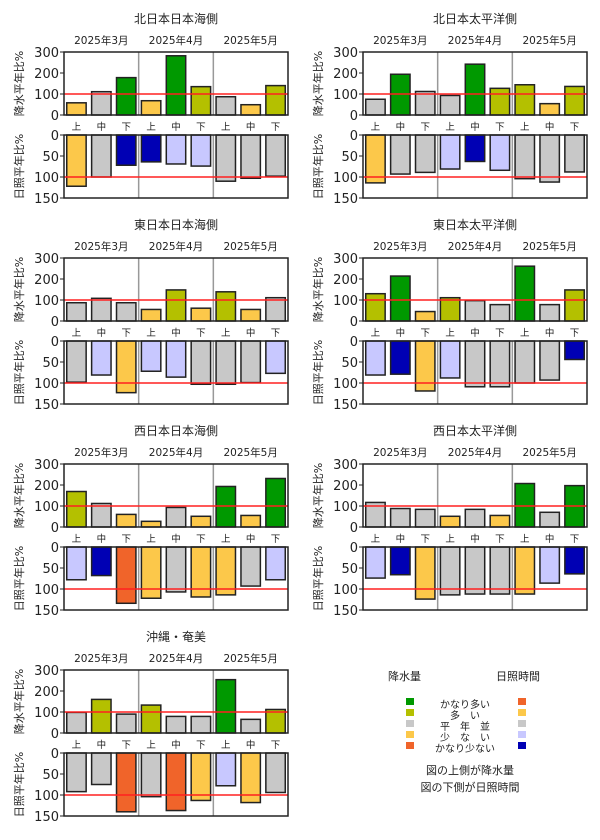 The width and height of the screenshot is (600, 840). Describe the element at coordinates (475, 18) in the screenshot. I see `chart-title: 北日本太平洋側` at that location.